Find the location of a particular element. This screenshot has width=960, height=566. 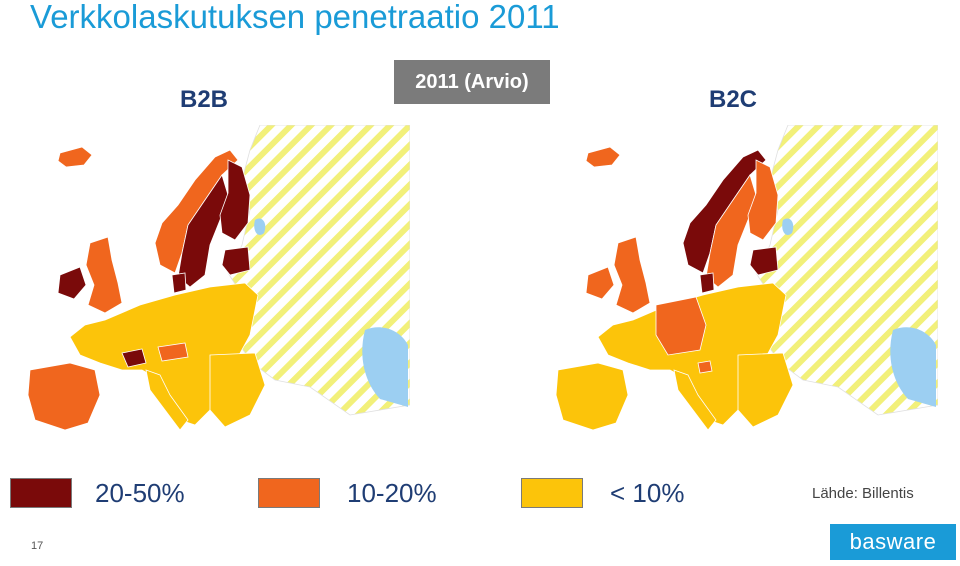

legend-label-mid: 10-20% is located at coordinates (392, 493).